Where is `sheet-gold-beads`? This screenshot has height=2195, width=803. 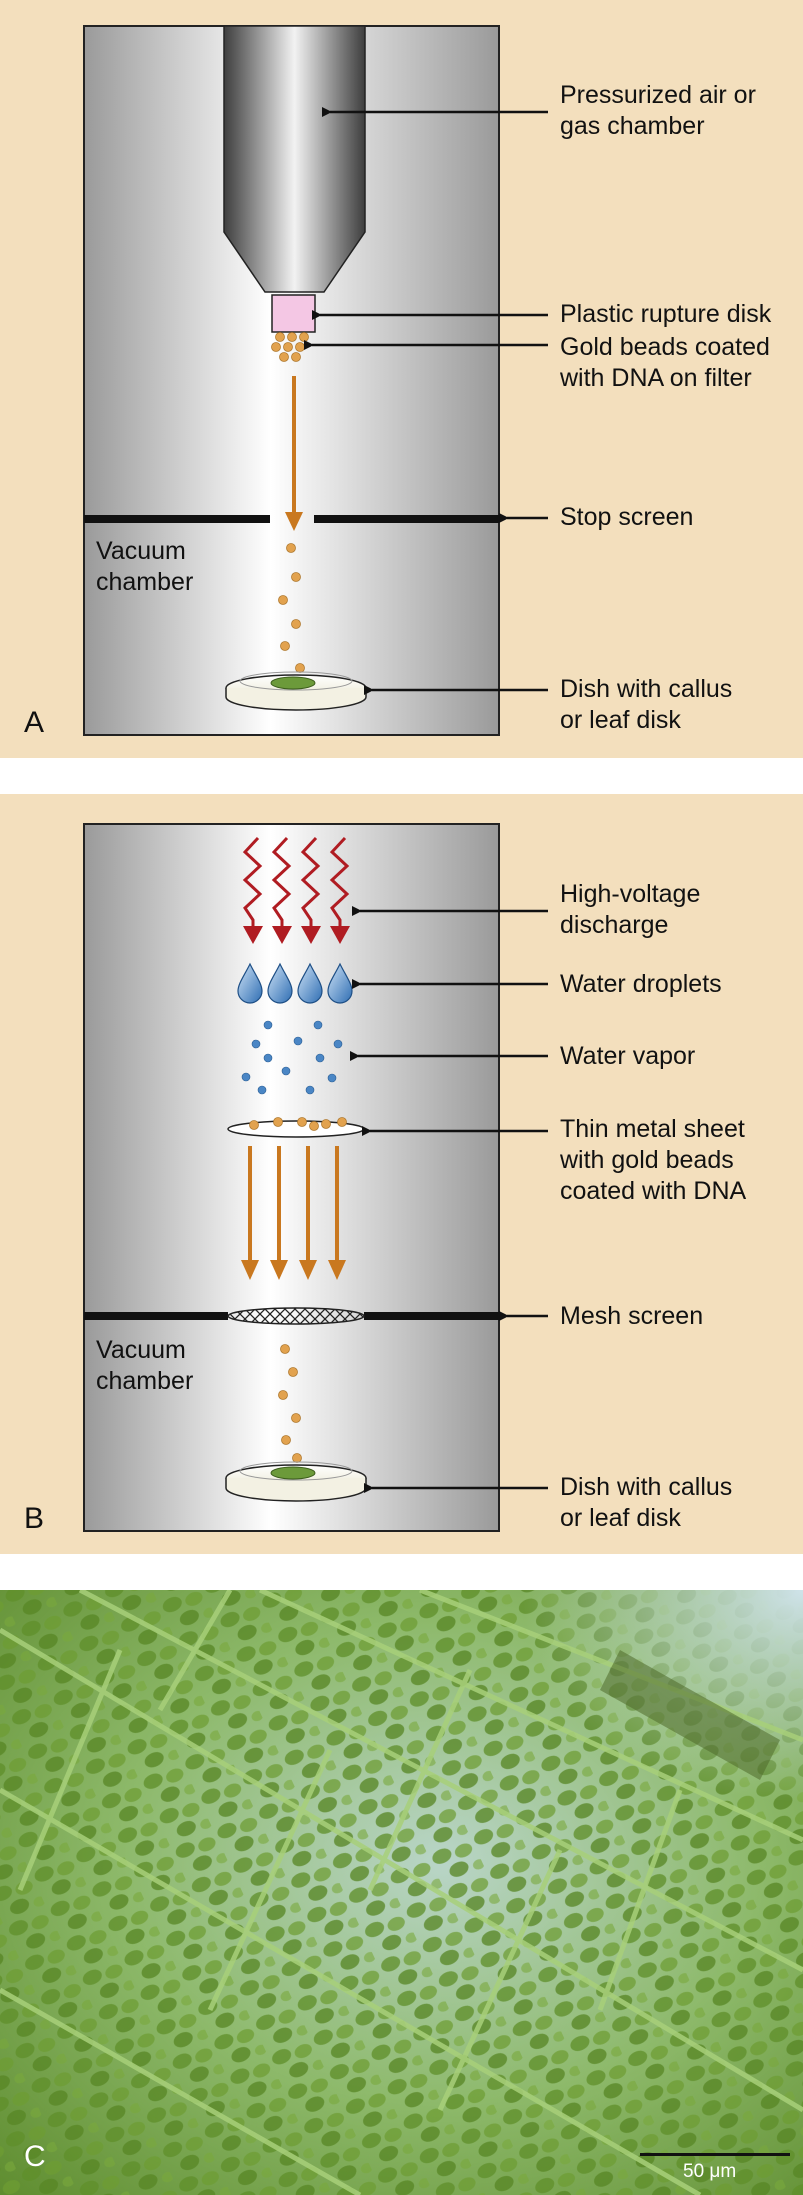
sheet-gold-beads is located at coordinates (298, 1124).